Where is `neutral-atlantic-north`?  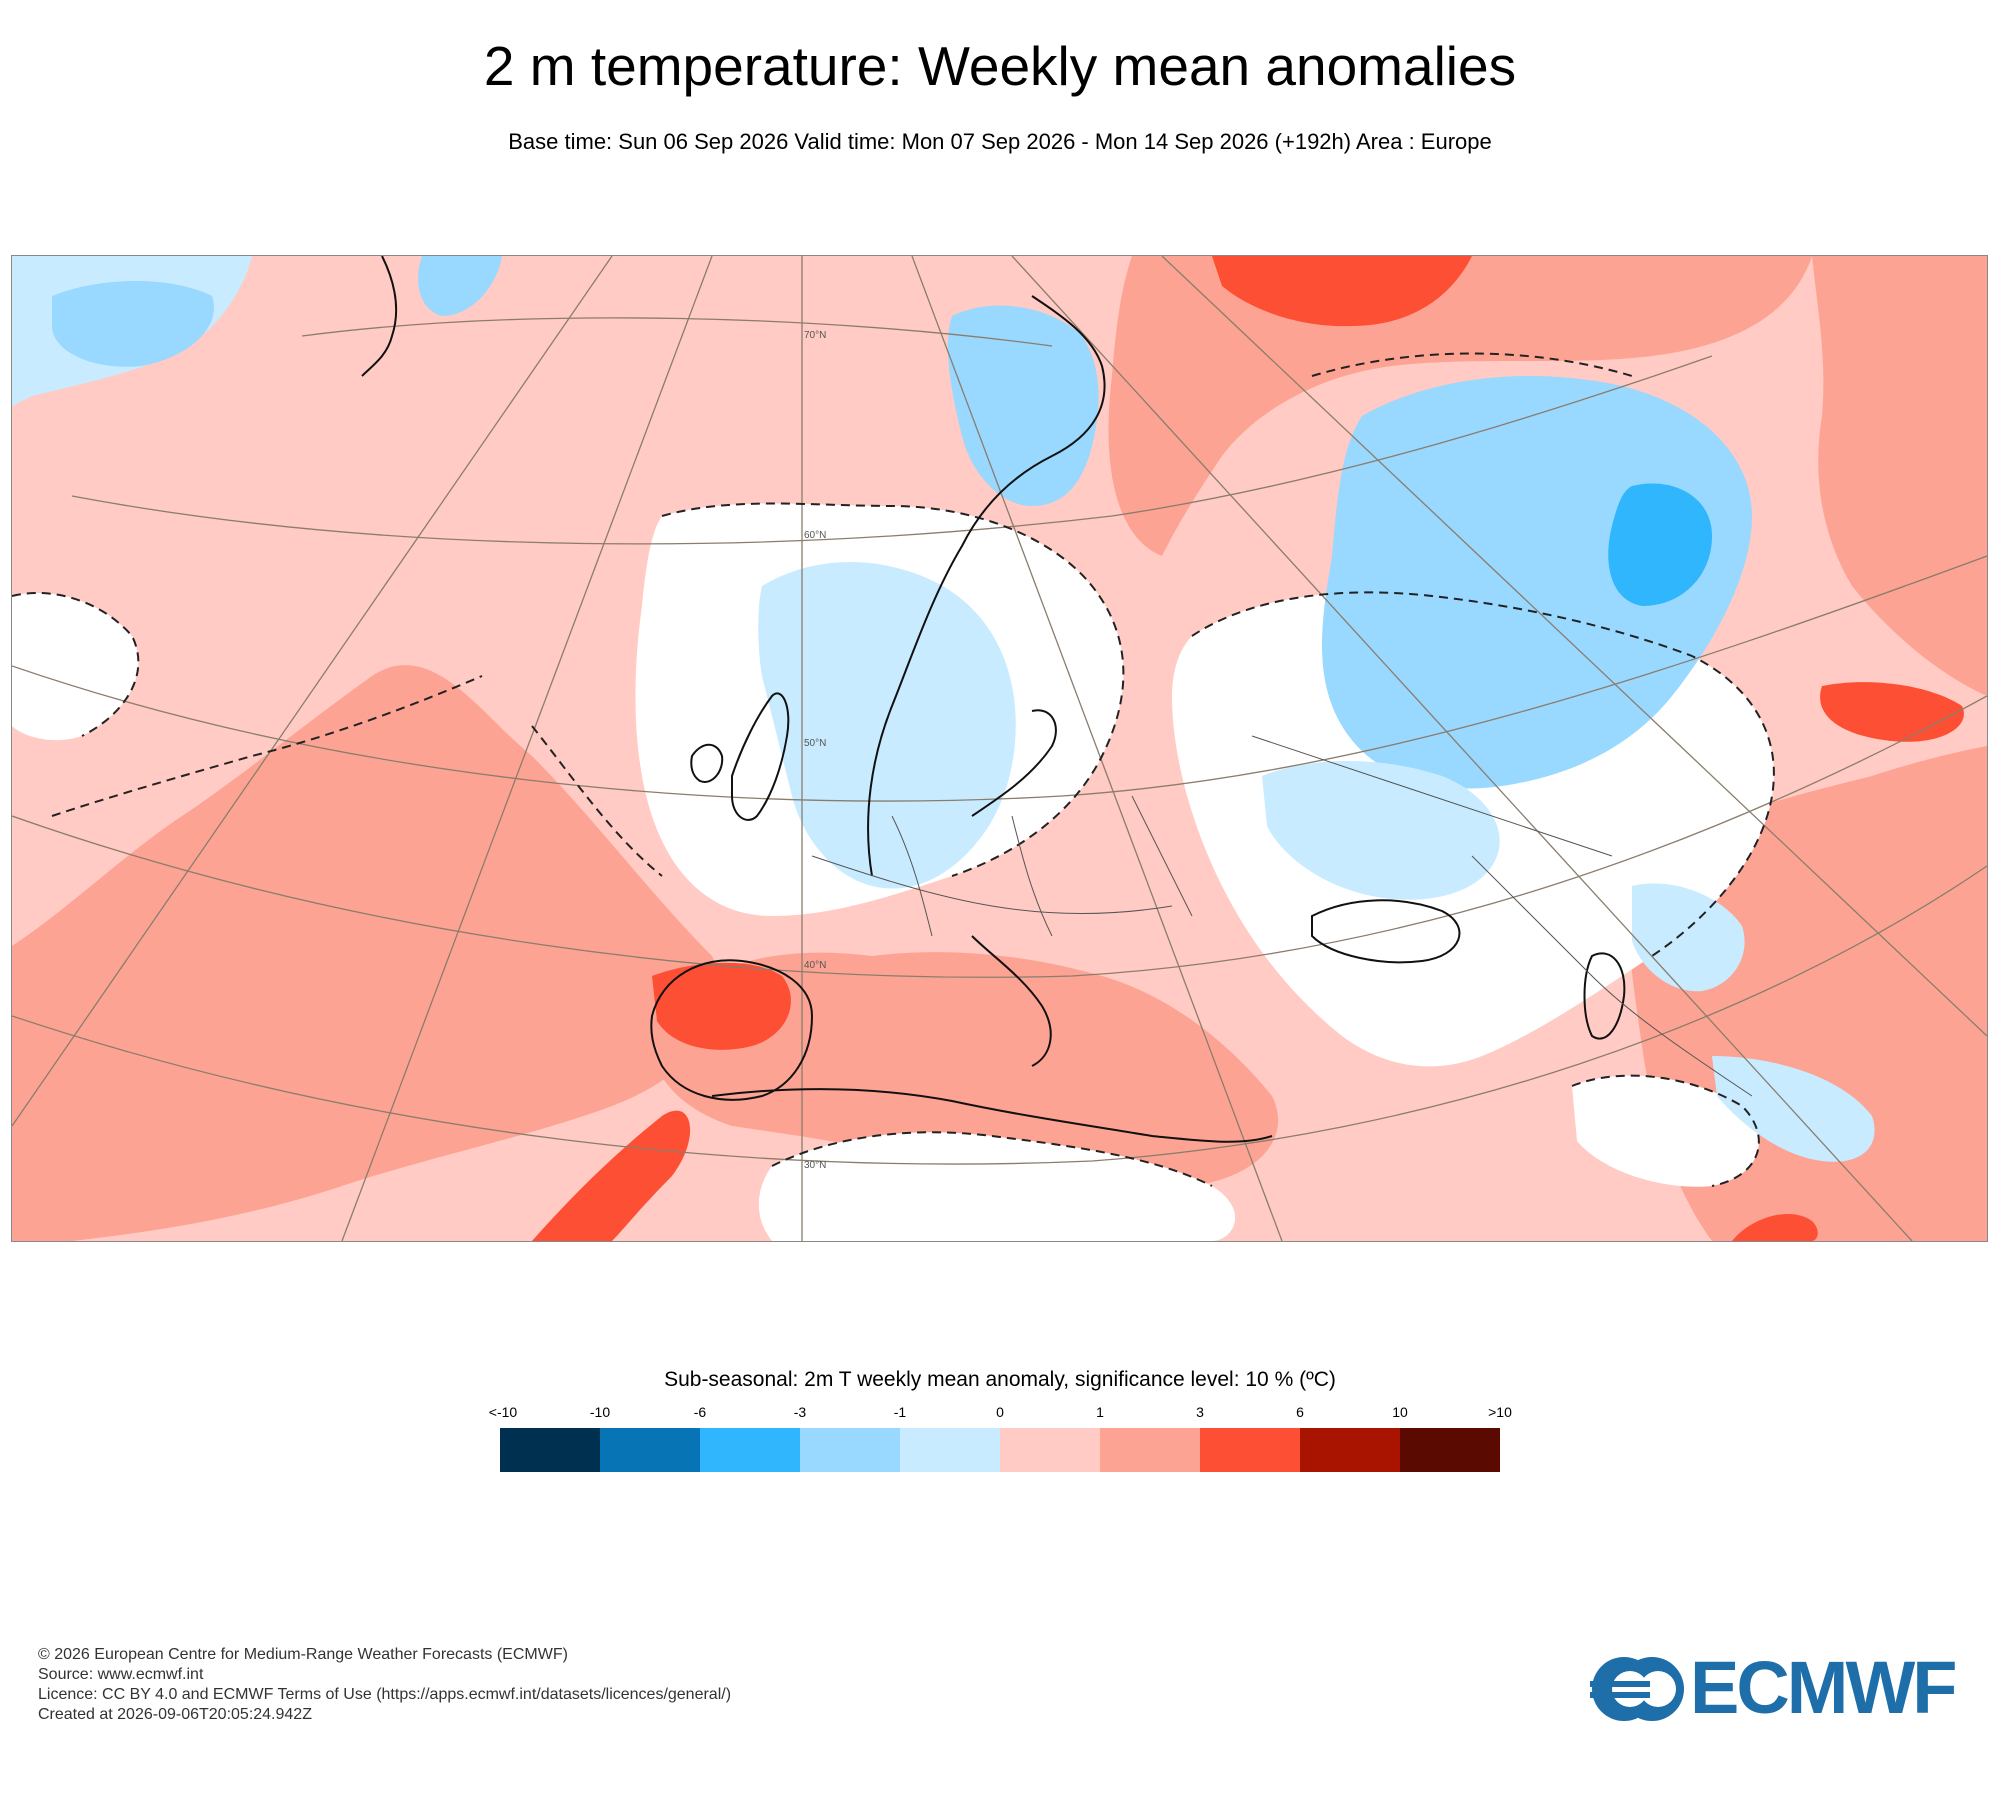
neutral-atlantic-north is located at coordinates (75, 666).